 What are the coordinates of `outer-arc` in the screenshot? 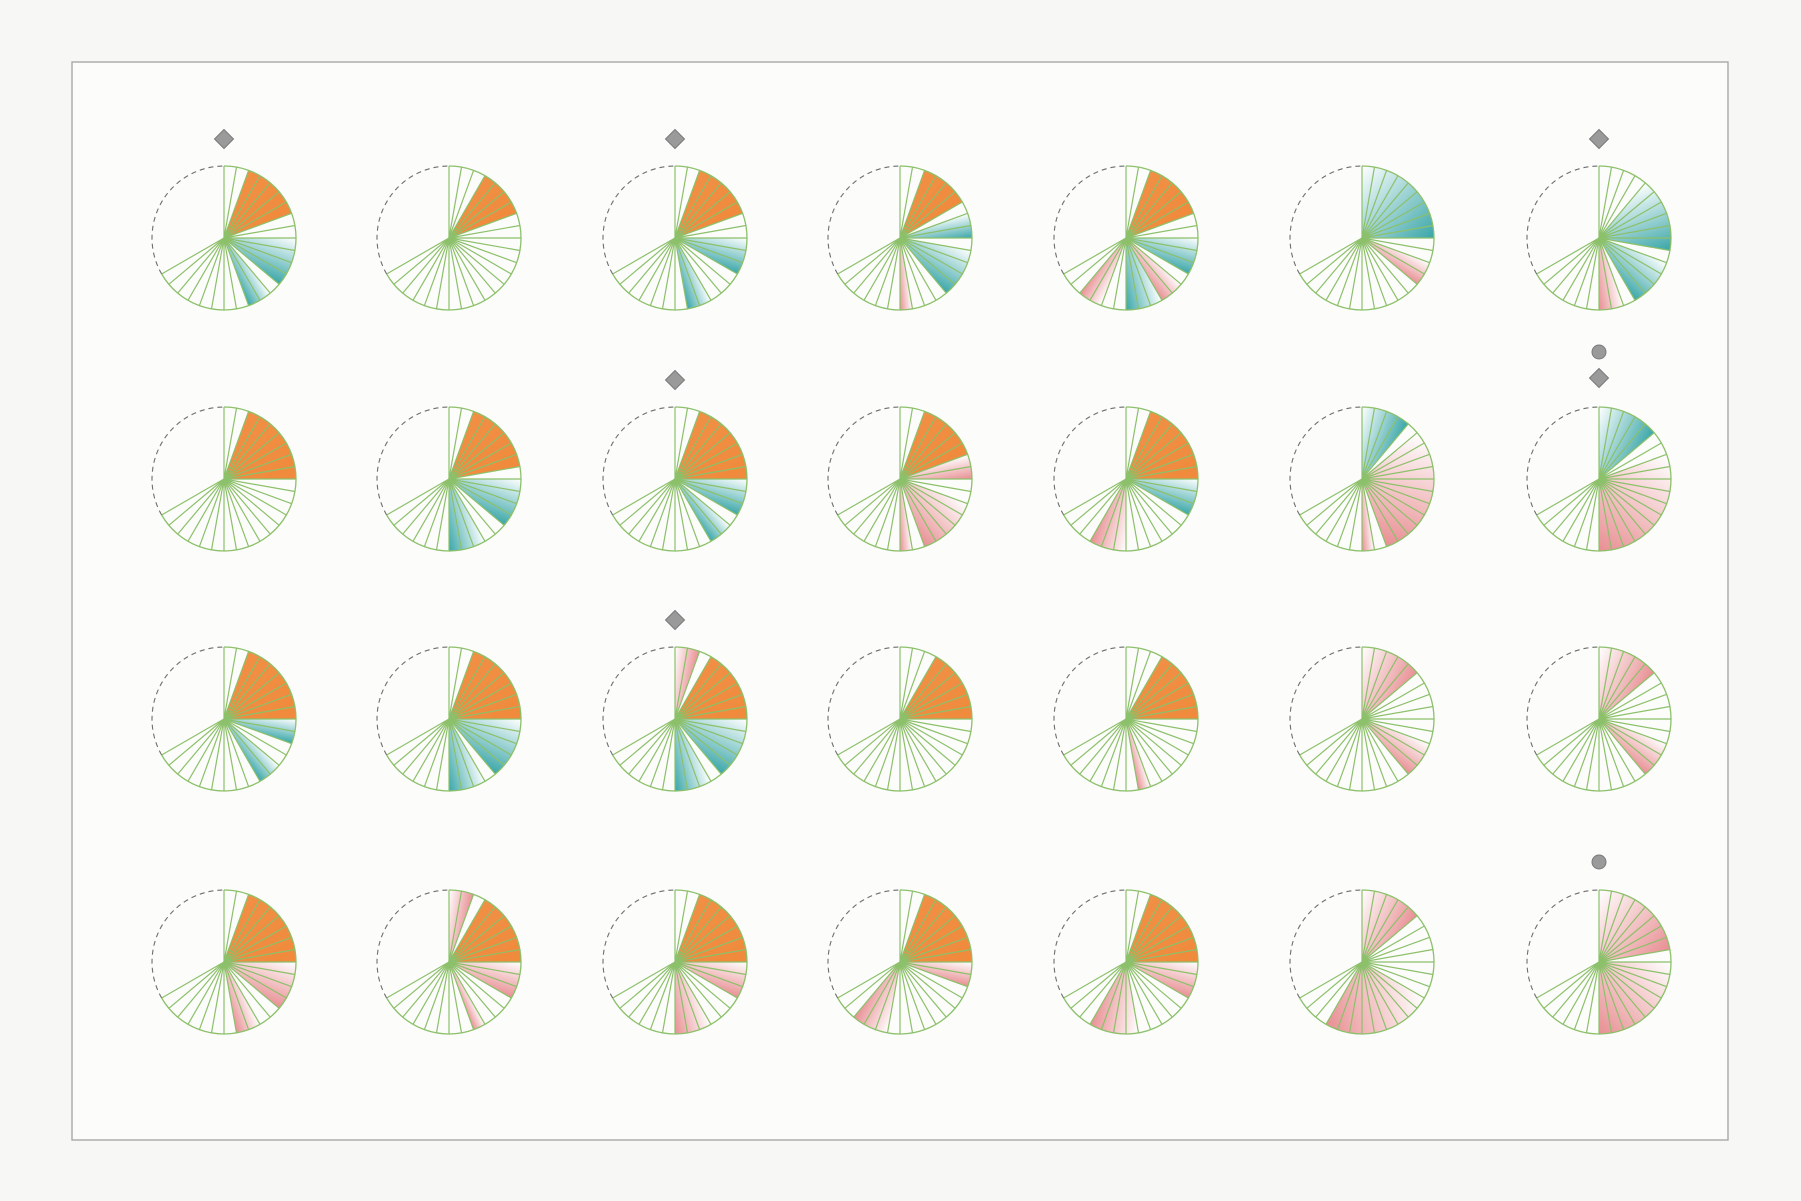 It's located at (1131, 719).